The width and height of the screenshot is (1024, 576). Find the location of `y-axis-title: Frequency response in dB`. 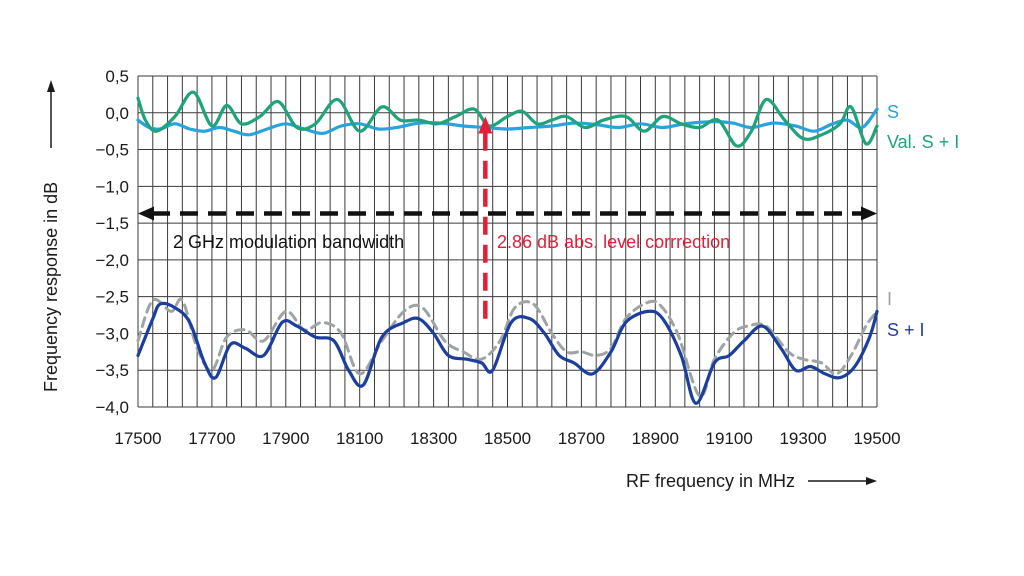

y-axis-title: Frequency response in dB is located at coordinates (51, 236).